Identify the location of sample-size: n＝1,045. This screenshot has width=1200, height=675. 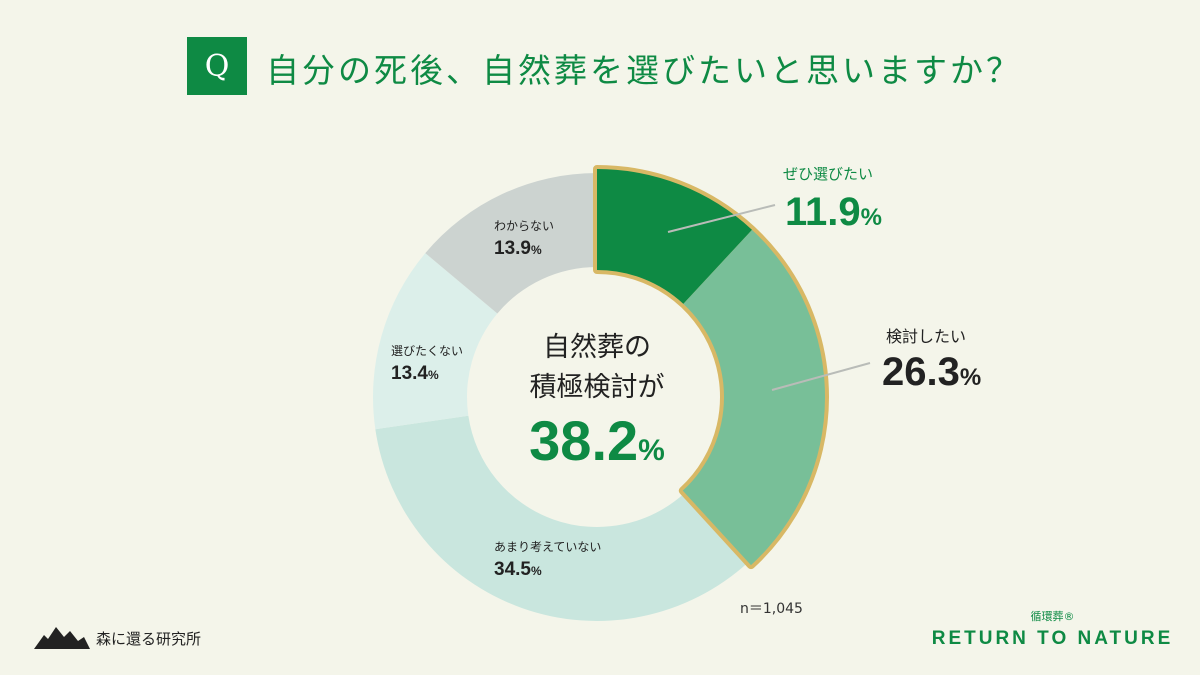
(771, 609).